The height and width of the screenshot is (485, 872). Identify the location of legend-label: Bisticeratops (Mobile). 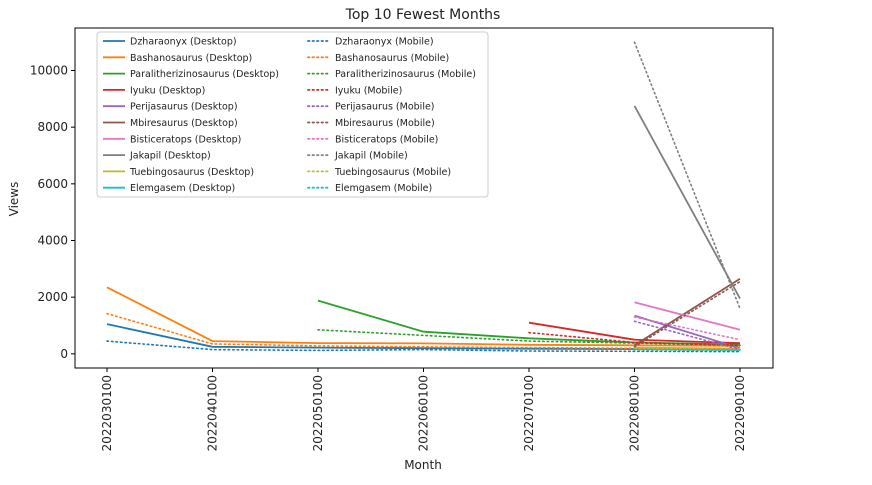
(386, 139).